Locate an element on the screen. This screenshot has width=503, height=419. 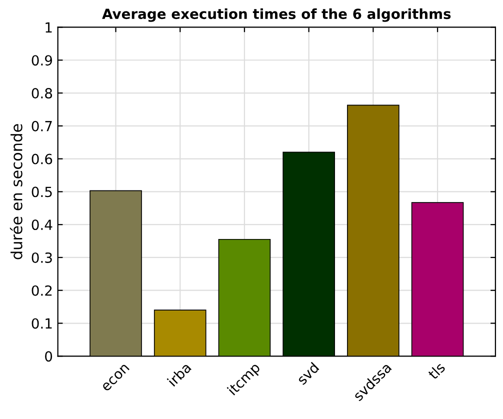
y-tick-label: 0.2 is located at coordinates (42, 290).